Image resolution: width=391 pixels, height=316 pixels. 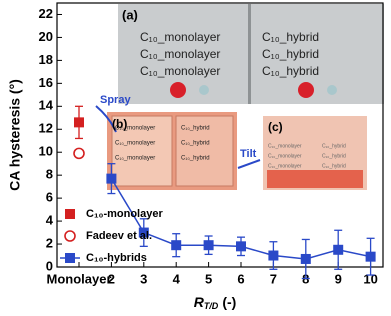 I want to click on legend-label: Fadeev et al., so click(x=119, y=236).